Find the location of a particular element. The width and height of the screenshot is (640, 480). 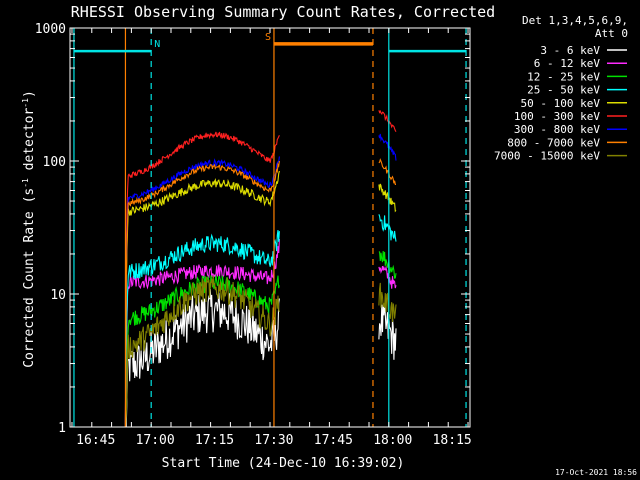

legend-label: 300 - 800 keV is located at coordinates (557, 129).